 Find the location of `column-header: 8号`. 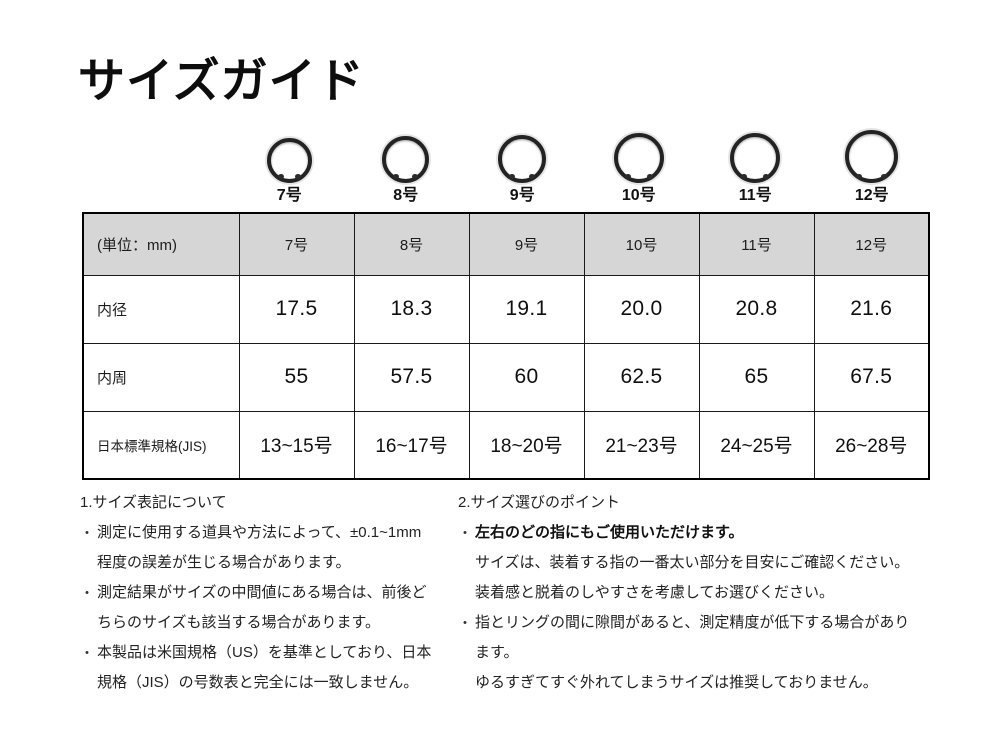

column-header: 8号 is located at coordinates (411, 244).